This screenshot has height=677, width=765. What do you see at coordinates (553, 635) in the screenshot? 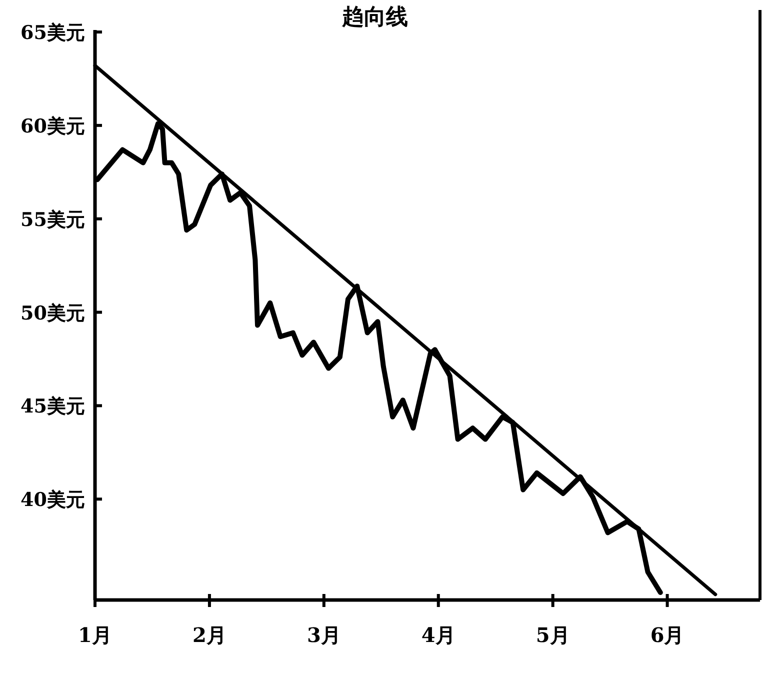
I see `x-tick-label: 5月` at bounding box center [553, 635].